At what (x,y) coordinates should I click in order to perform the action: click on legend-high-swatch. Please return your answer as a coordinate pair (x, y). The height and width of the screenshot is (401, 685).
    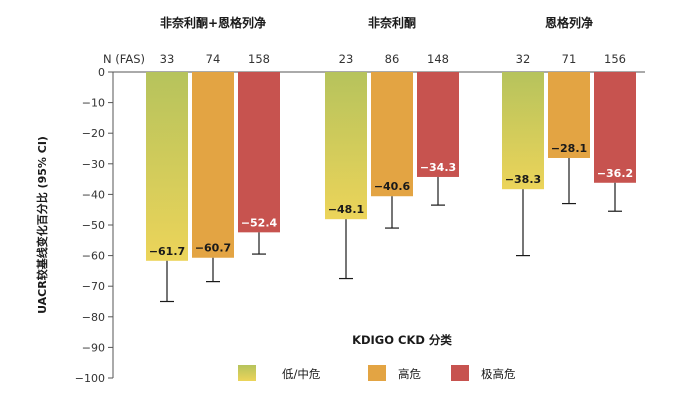
    Looking at the image, I should click on (377, 373).